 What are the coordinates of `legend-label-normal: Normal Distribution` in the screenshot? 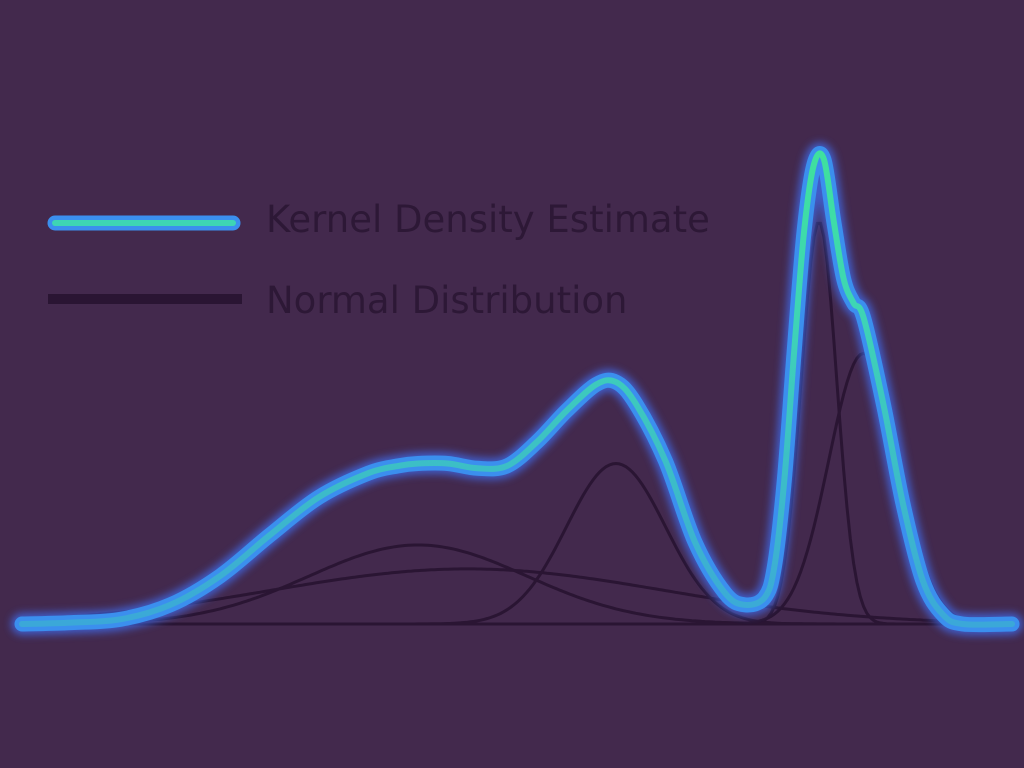 It's located at (447, 300).